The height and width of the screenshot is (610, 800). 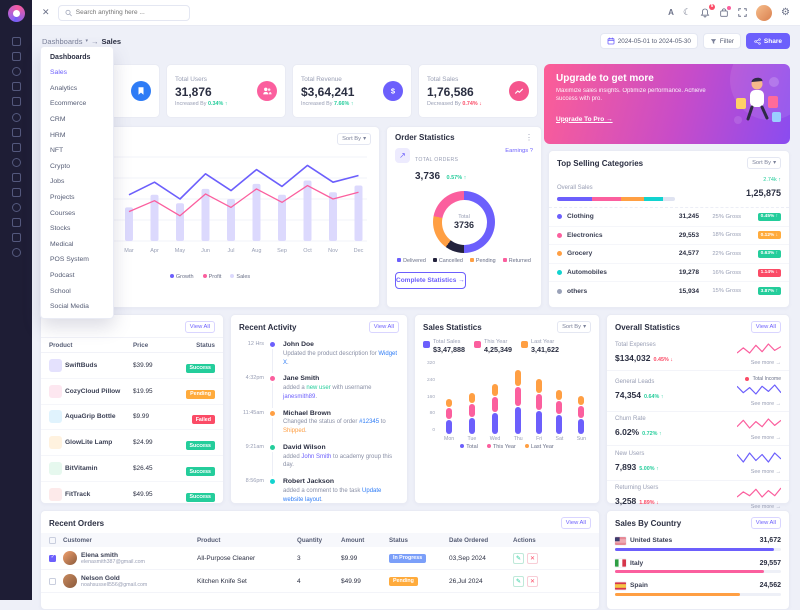 What do you see at coordinates (577, 291) in the screenshot?
I see `category-name: others` at bounding box center [577, 291].